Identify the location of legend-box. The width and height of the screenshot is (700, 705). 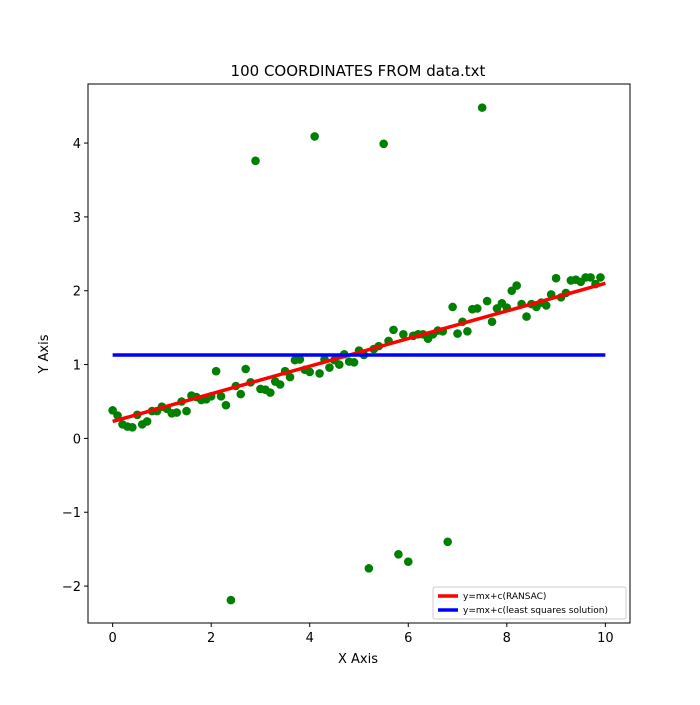
(529, 603).